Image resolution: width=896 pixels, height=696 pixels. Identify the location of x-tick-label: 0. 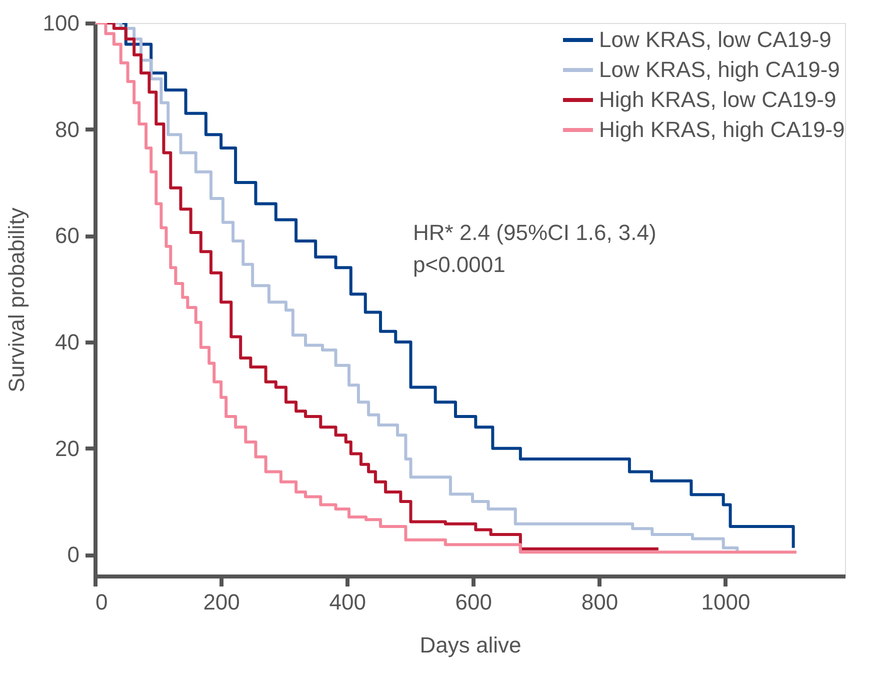
(102, 602).